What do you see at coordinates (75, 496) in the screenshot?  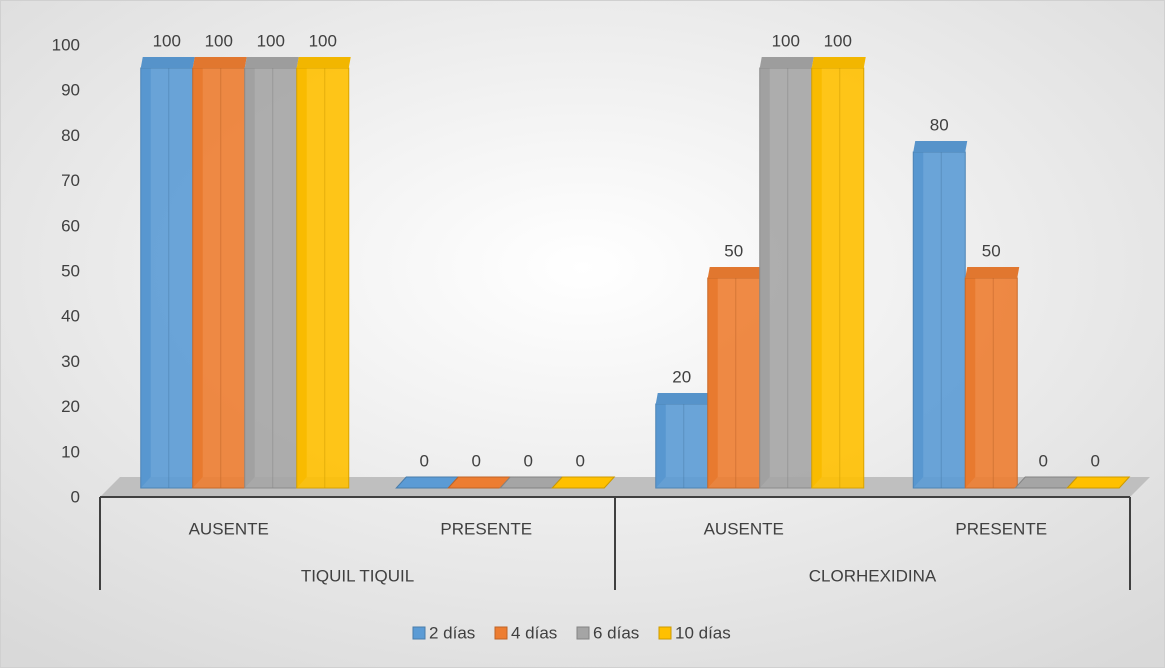 I see `y-tick-label: 0` at bounding box center [75, 496].